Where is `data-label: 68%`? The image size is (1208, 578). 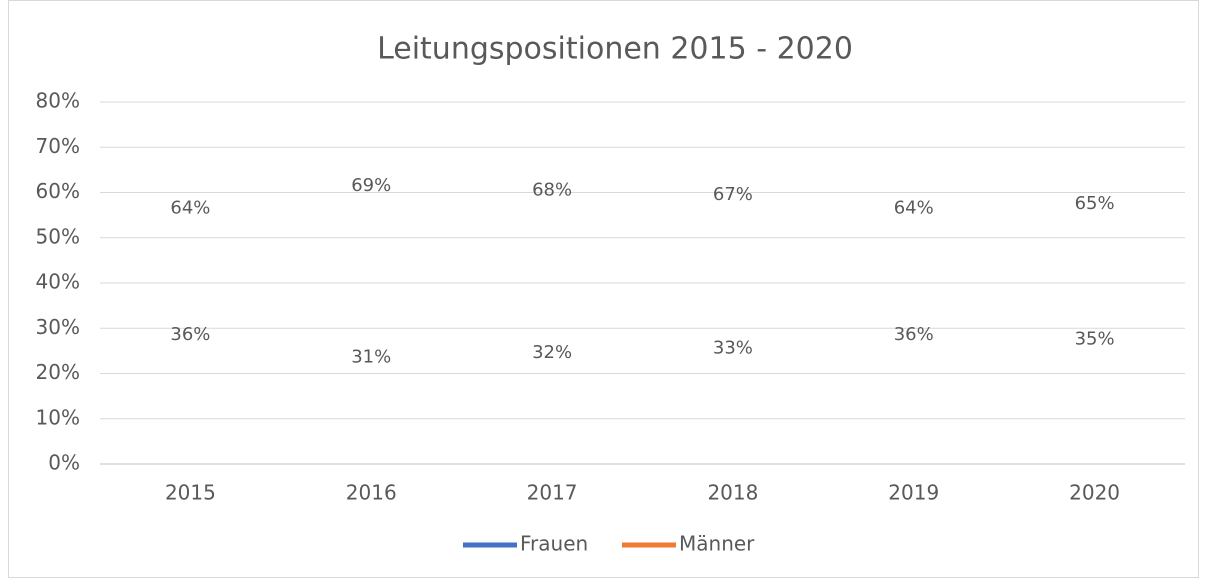
data-label: 68% is located at coordinates (552, 189).